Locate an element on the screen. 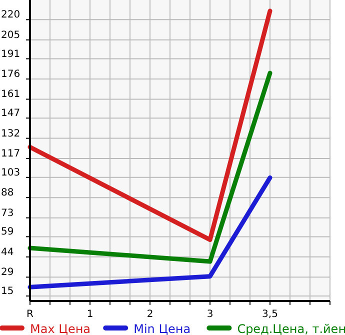  legend-label: Min Цена is located at coordinates (162, 328).